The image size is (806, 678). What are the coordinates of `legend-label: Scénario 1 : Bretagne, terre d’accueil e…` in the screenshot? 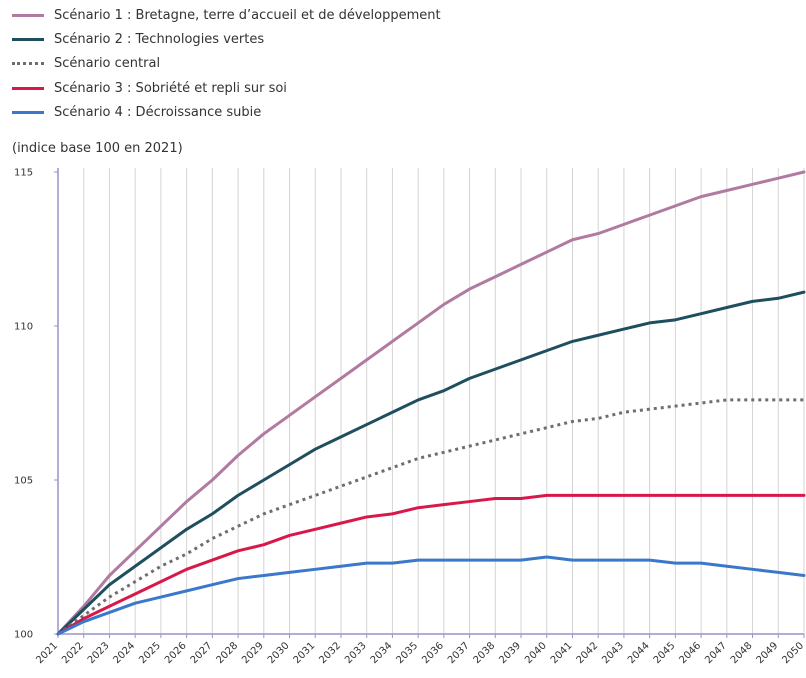 It's located at (247, 15).